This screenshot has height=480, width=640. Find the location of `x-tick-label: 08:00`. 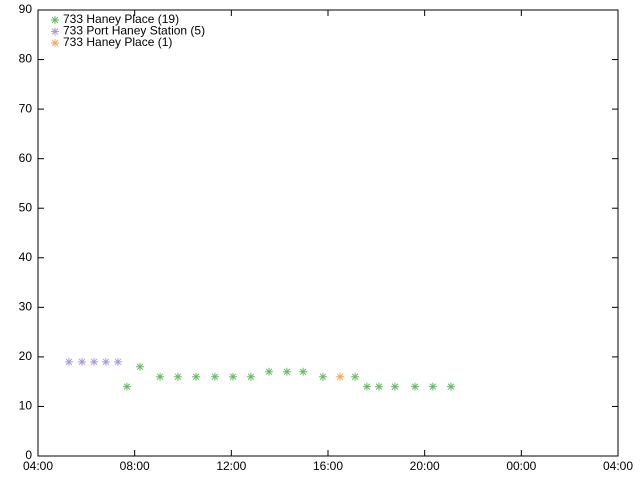

x-tick-label: 08:00 is located at coordinates (135, 466).